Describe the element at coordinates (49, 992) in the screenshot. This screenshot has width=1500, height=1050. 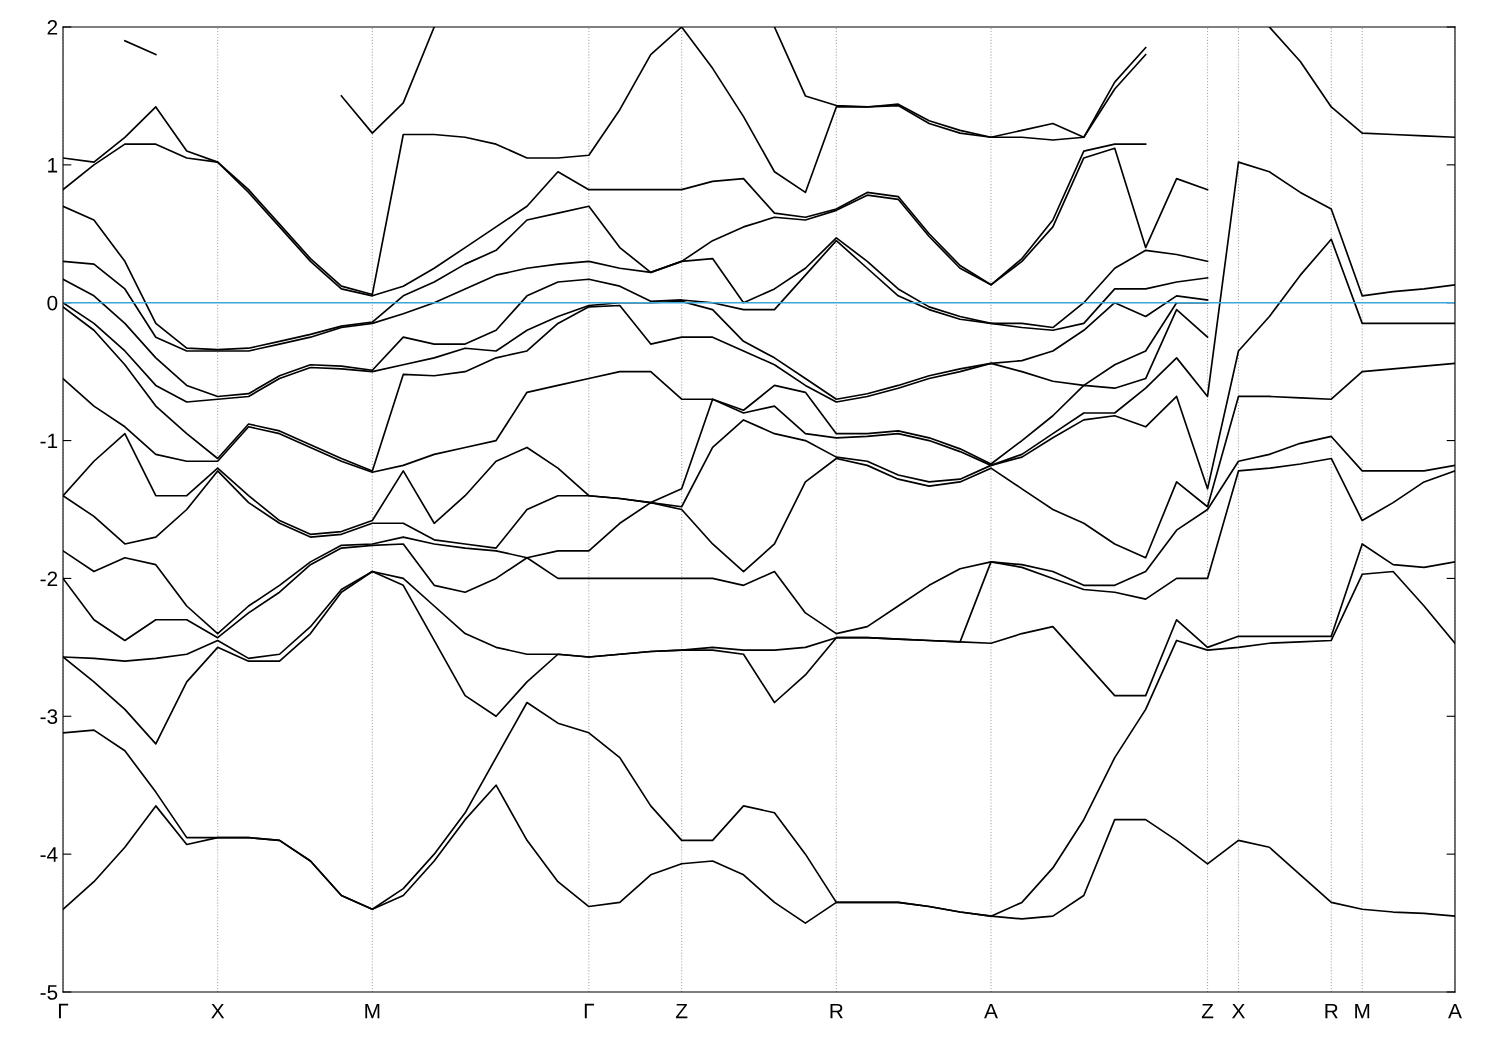
I see `y-tick-label: -5` at that location.